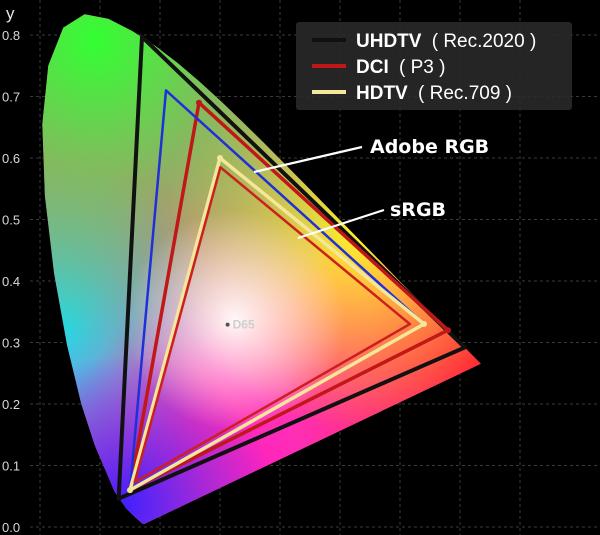  What do you see at coordinates (11, 404) in the screenshot?
I see `y-tick-label: 0.2` at bounding box center [11, 404].